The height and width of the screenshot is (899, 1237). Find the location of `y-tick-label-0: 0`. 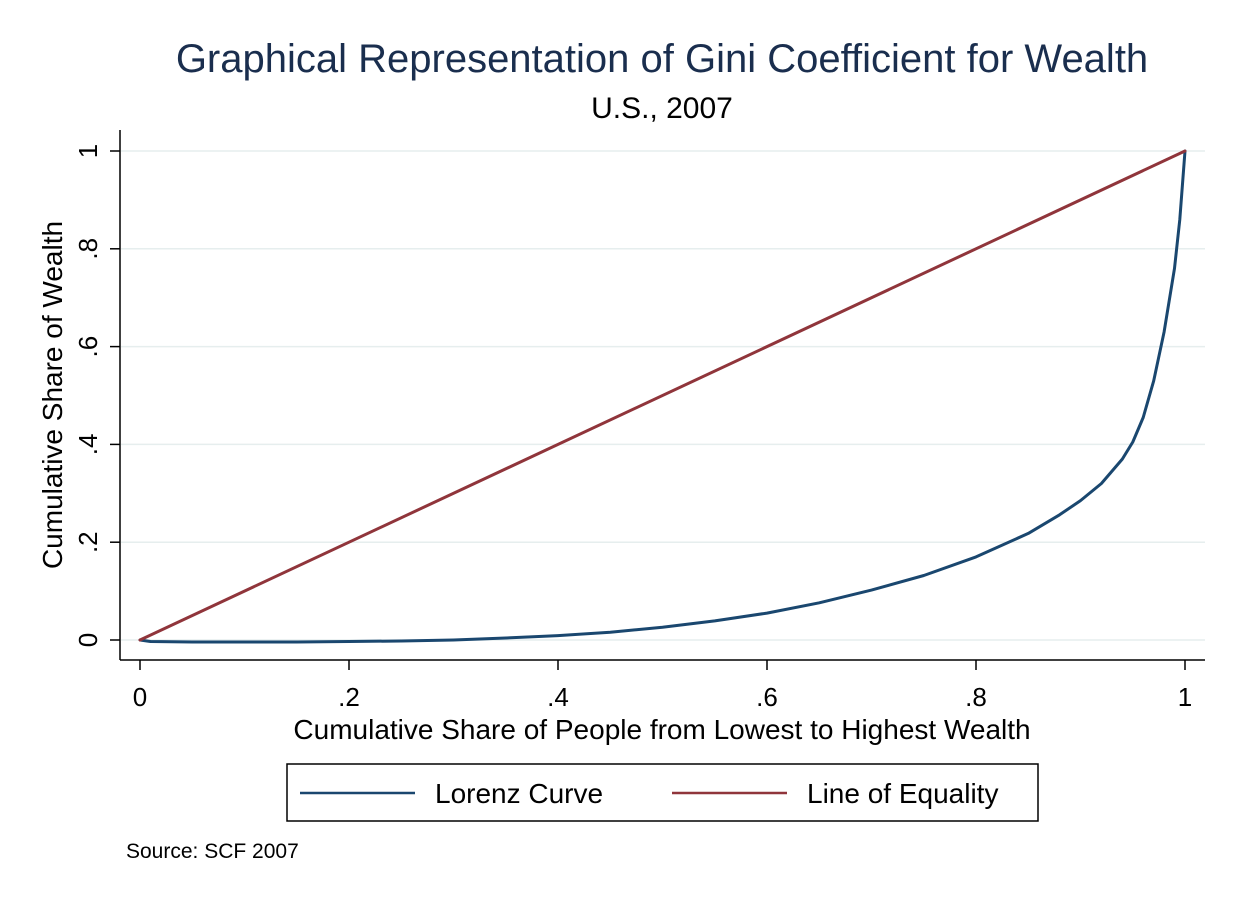

y-tick-label-0: 0 is located at coordinates (88, 640).